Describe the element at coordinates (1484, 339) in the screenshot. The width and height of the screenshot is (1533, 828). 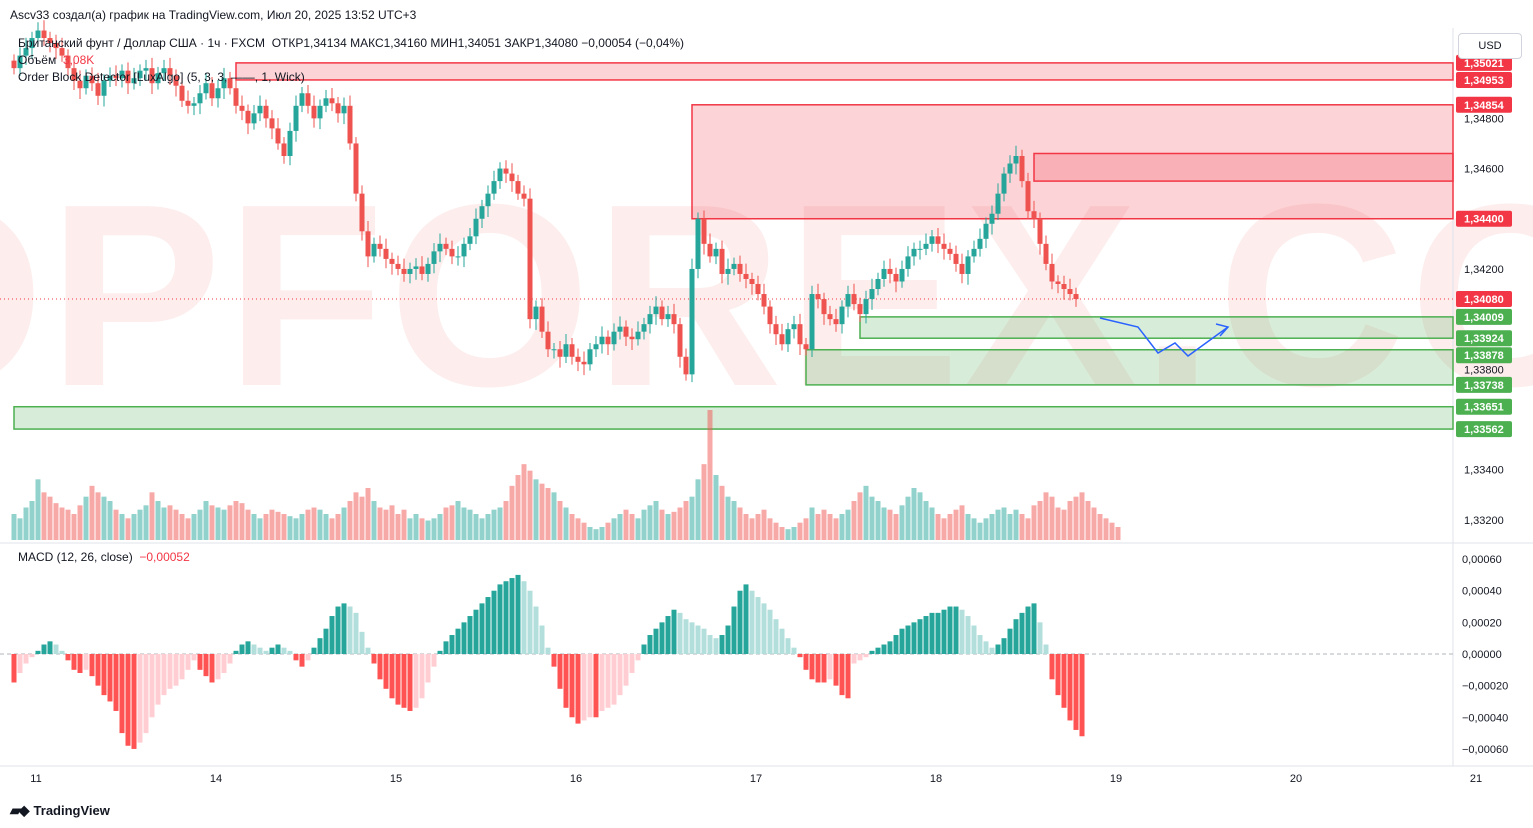
I see `price-label-text: 1,33924` at that location.